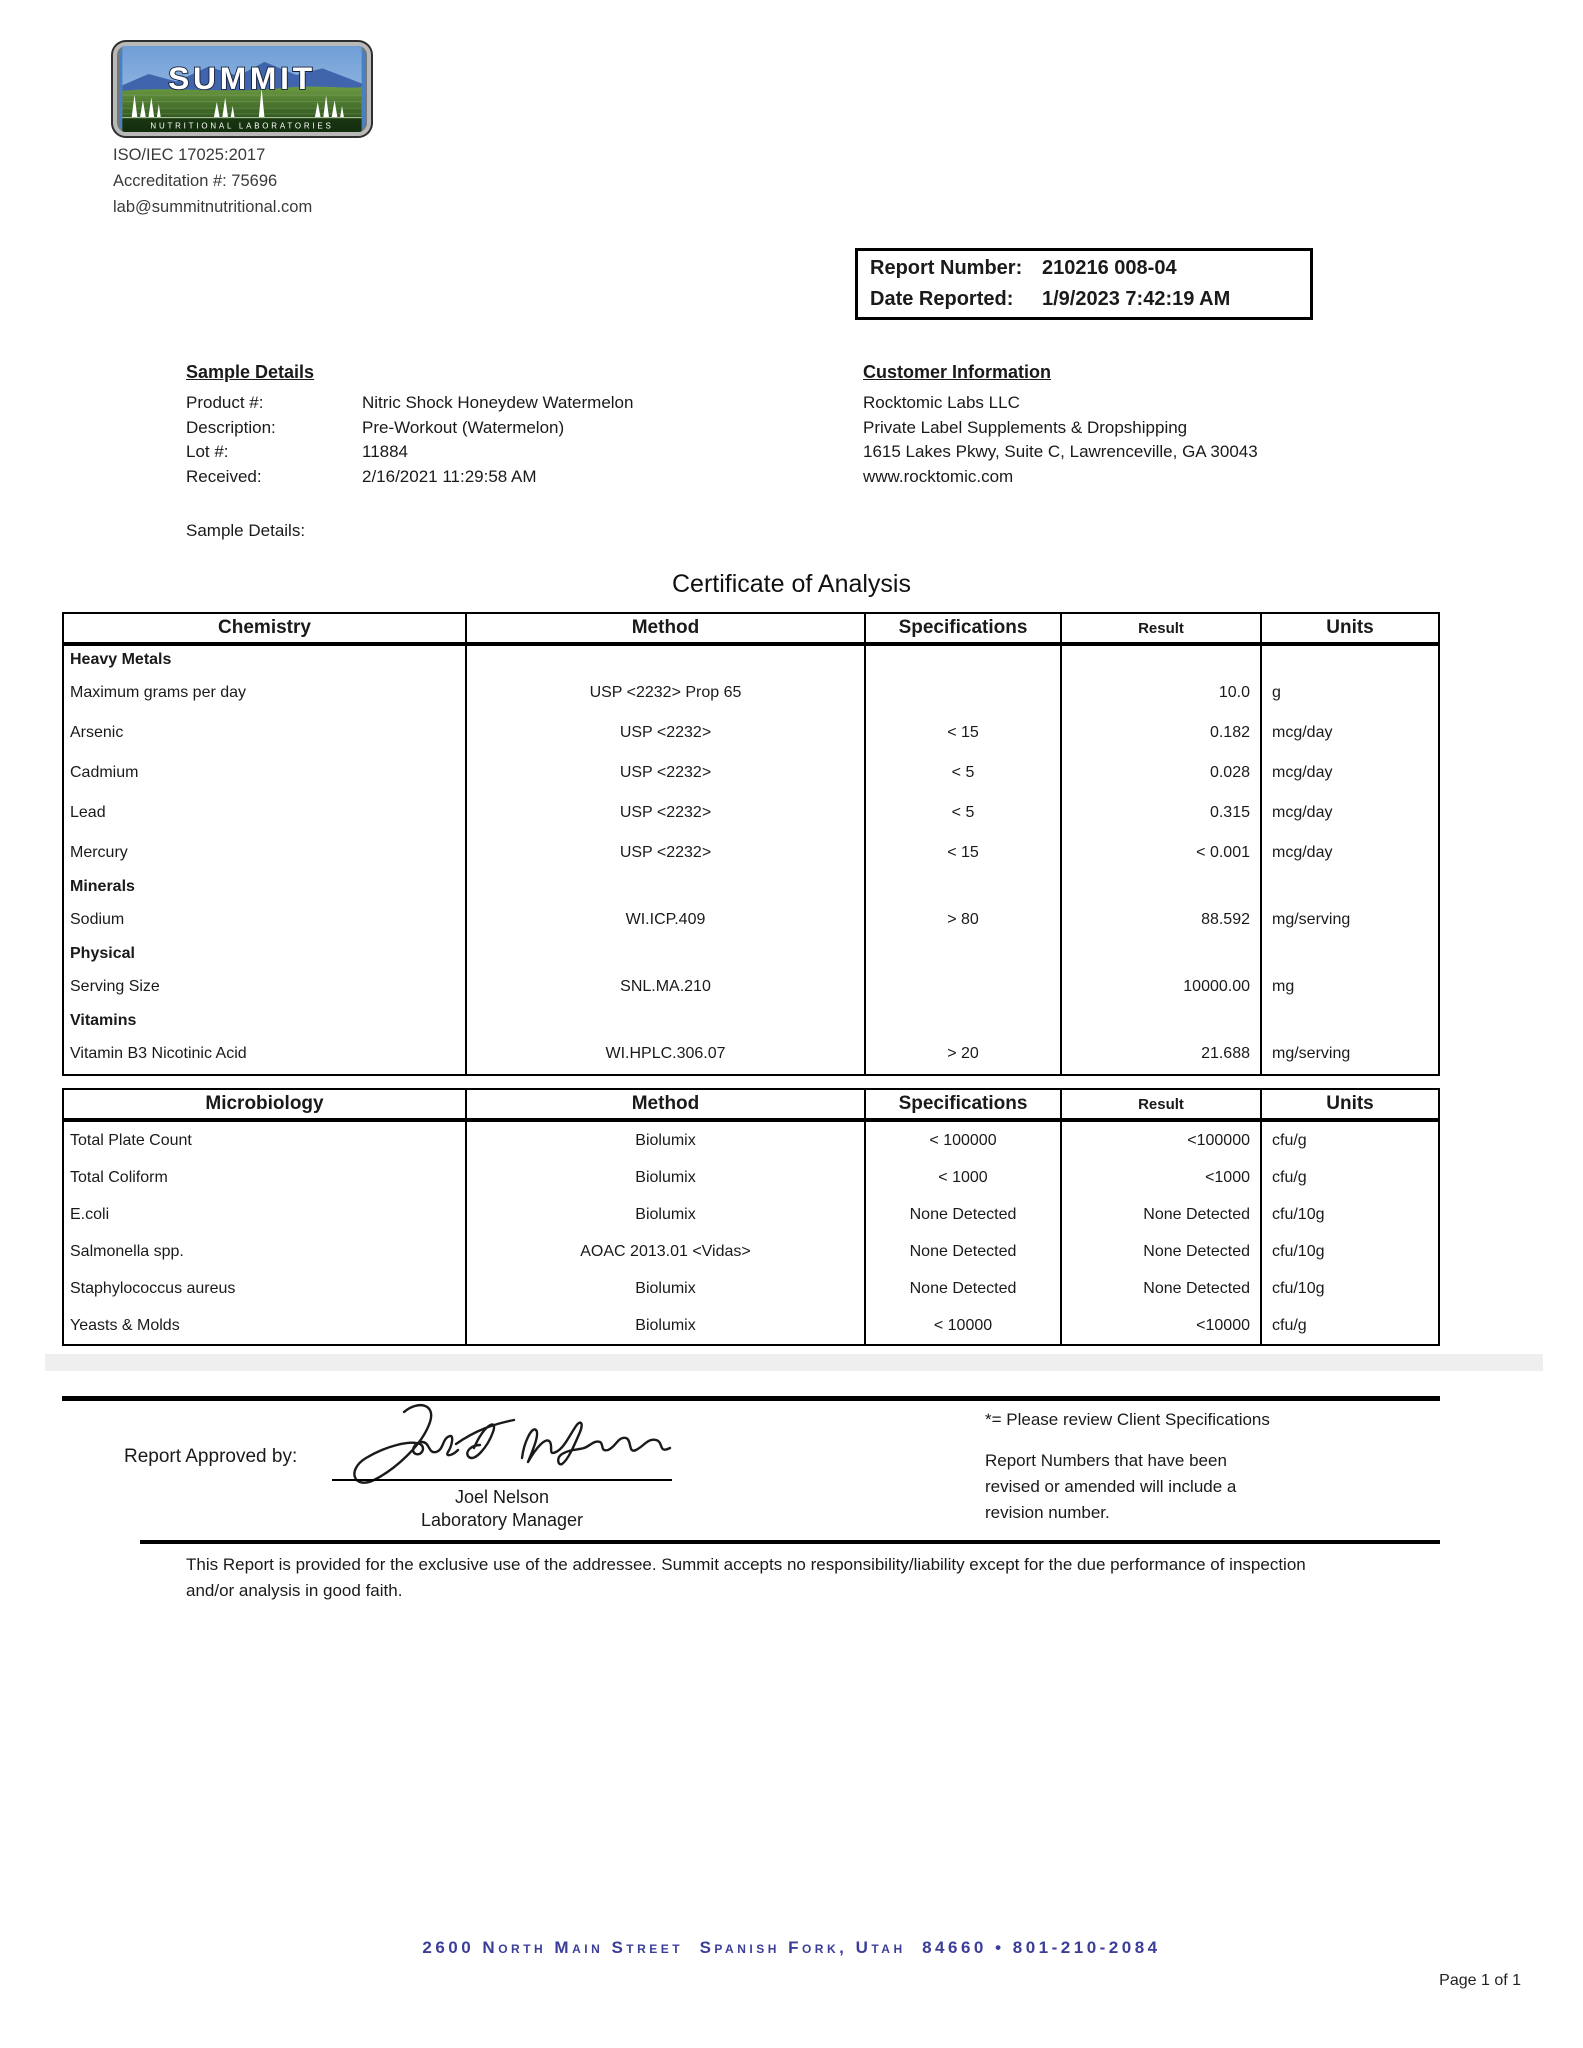 The image size is (1583, 2048). What do you see at coordinates (1136, 299) in the screenshot?
I see `date-reported-value: 1/9/2023 7:42:19 AM` at bounding box center [1136, 299].